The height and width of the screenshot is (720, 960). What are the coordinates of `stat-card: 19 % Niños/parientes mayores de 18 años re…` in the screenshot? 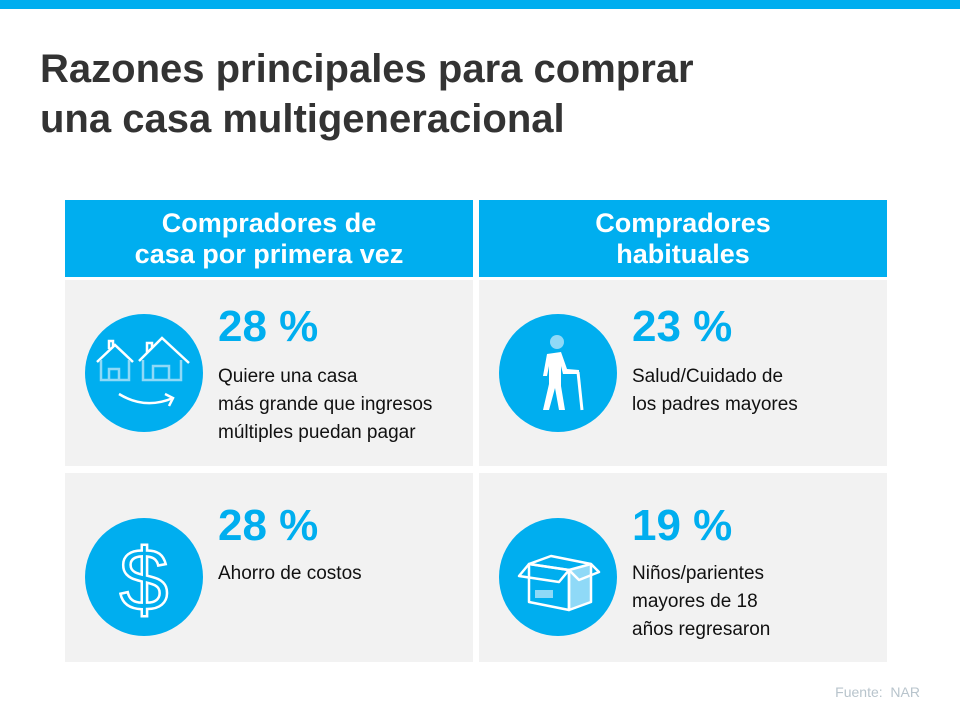 It's located at (683, 567).